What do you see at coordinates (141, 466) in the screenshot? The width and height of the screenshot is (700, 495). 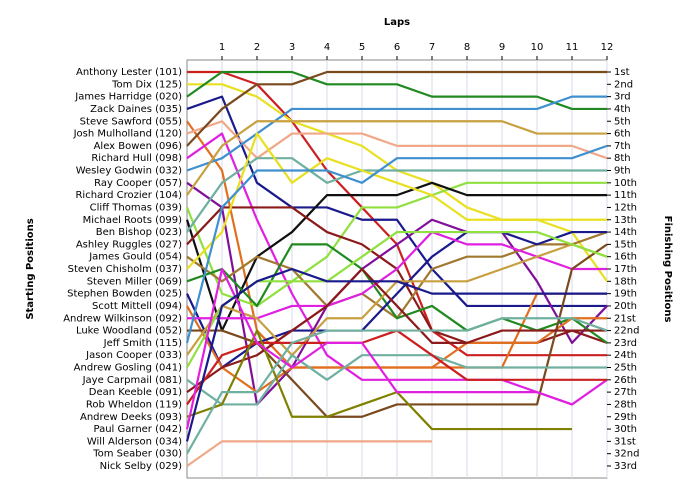 I see `driver-label: Nick Selby (029)` at bounding box center [141, 466].